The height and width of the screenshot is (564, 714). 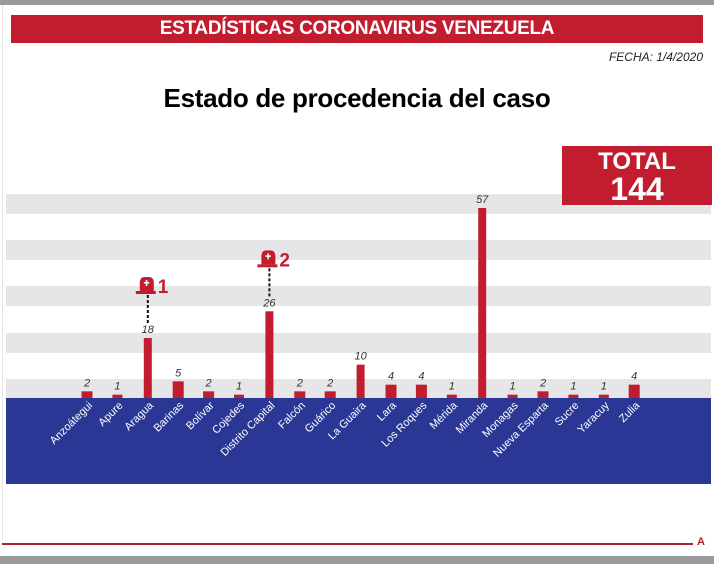 I want to click on death-count: 1, so click(x=163, y=287).